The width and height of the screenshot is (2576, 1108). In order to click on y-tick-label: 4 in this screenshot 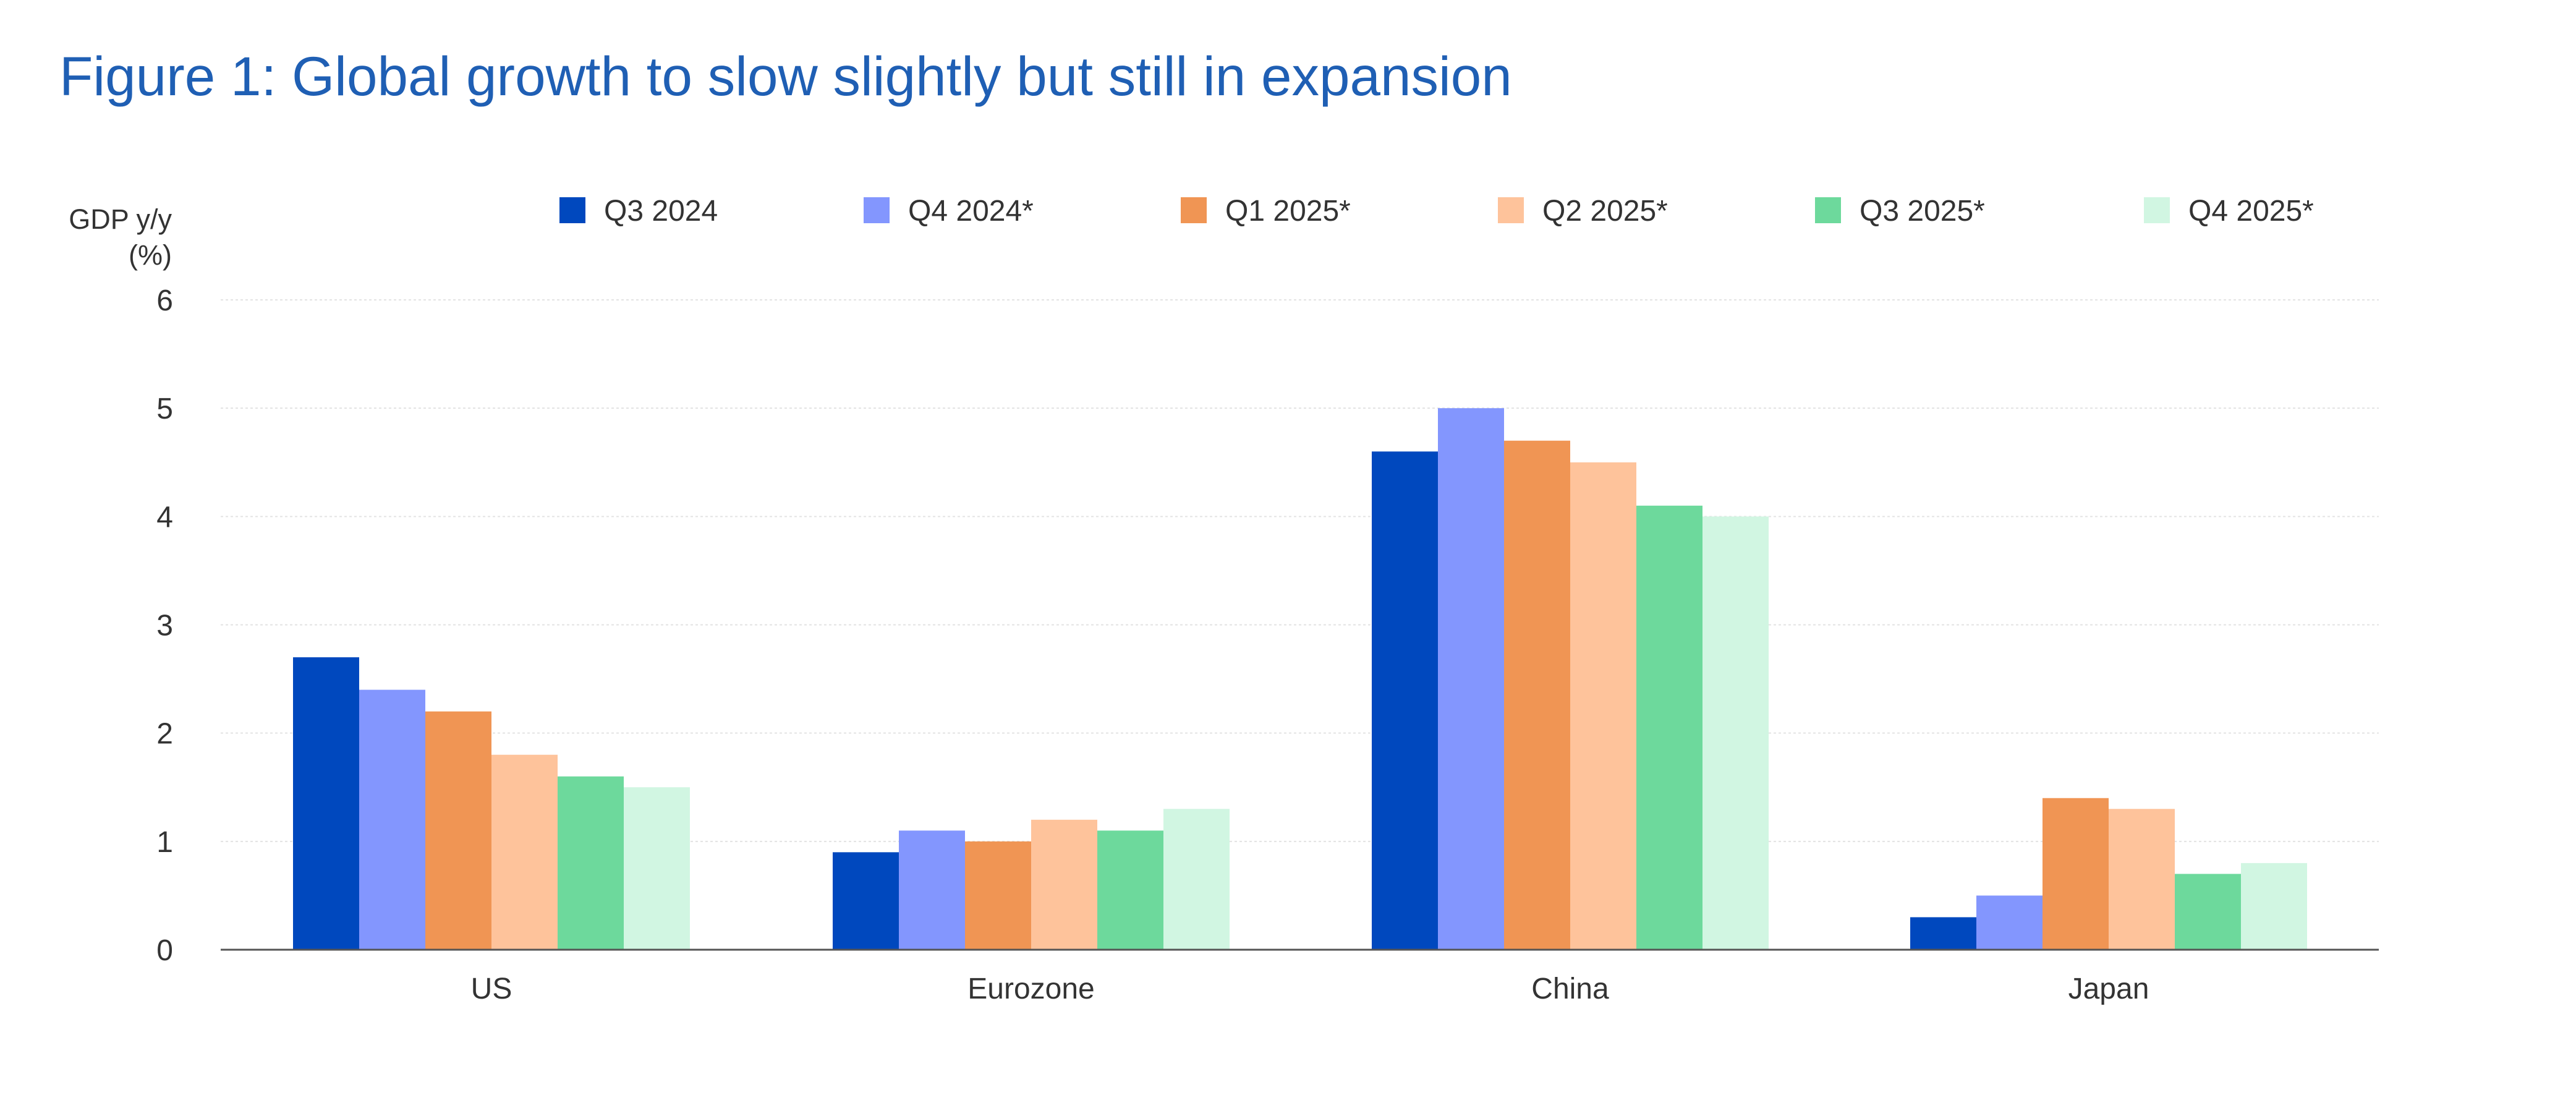, I will do `click(164, 517)`.